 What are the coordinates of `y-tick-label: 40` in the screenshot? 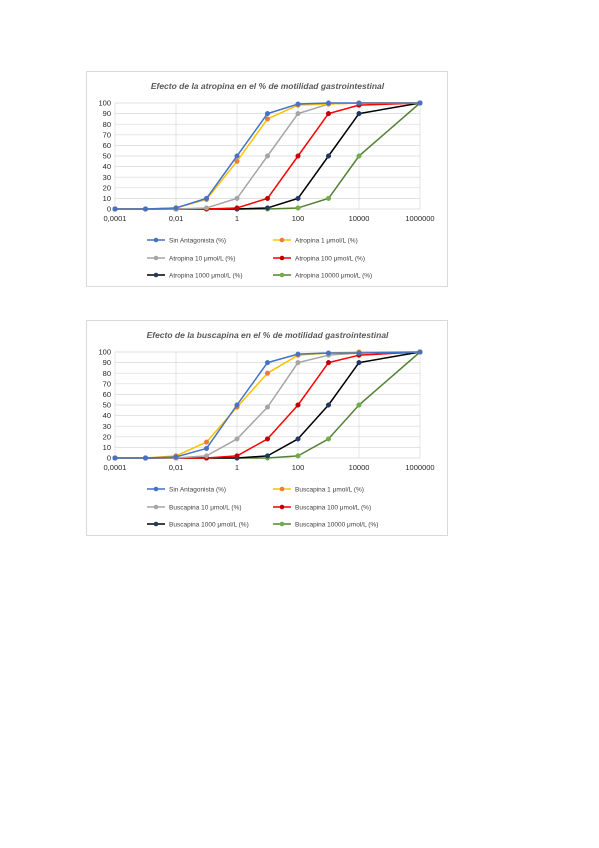 It's located at (107, 166).